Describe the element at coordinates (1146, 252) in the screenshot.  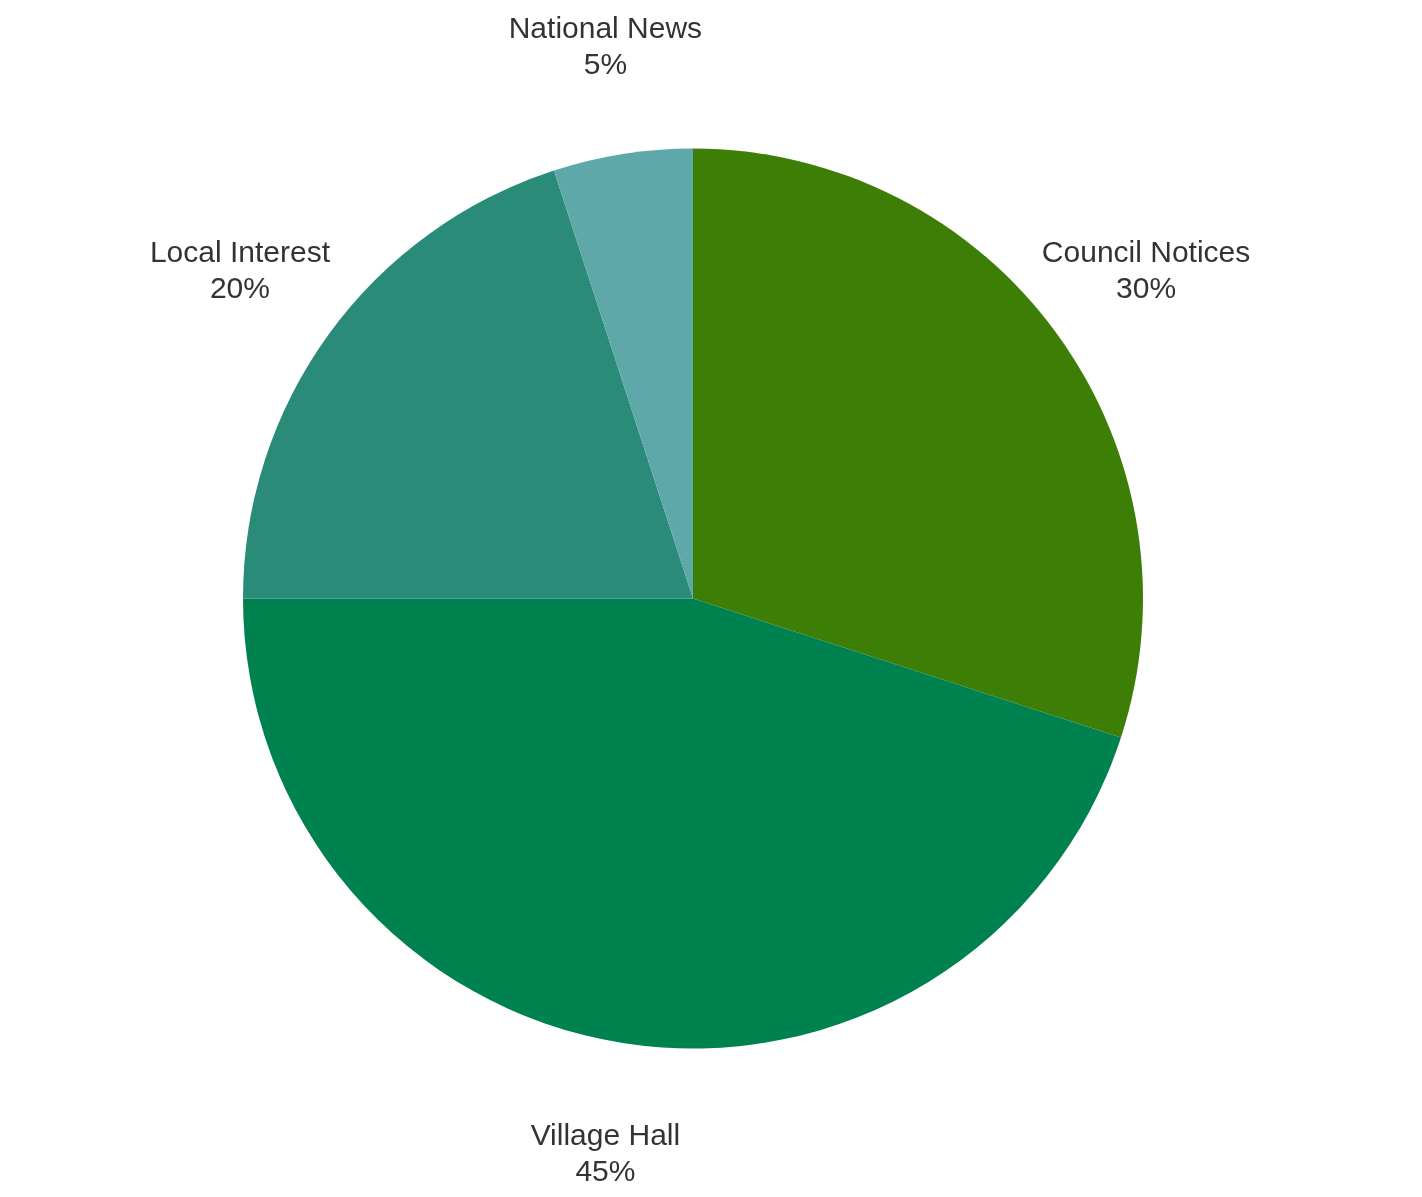
I see `slice-label: Council Notices` at that location.